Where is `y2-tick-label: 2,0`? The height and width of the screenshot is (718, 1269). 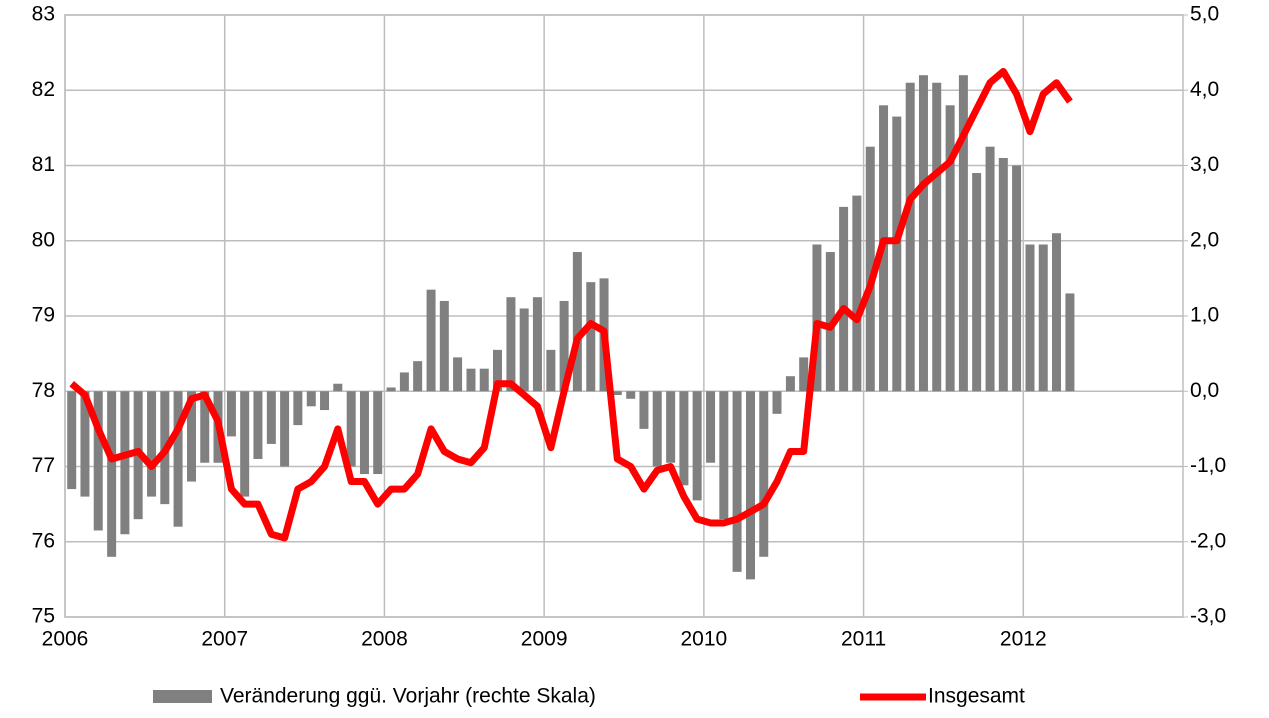
y2-tick-label: 2,0 is located at coordinates (1204, 239).